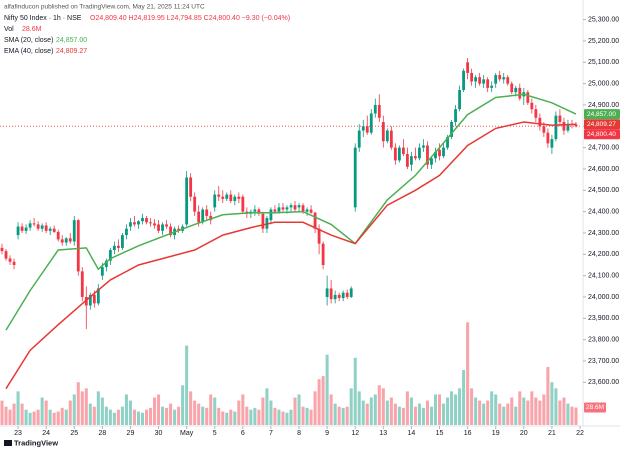 This screenshot has height=450, width=620. What do you see at coordinates (43, 18) in the screenshot?
I see `symbol: Nifty 50 Index · 1h · NSE` at bounding box center [43, 18].